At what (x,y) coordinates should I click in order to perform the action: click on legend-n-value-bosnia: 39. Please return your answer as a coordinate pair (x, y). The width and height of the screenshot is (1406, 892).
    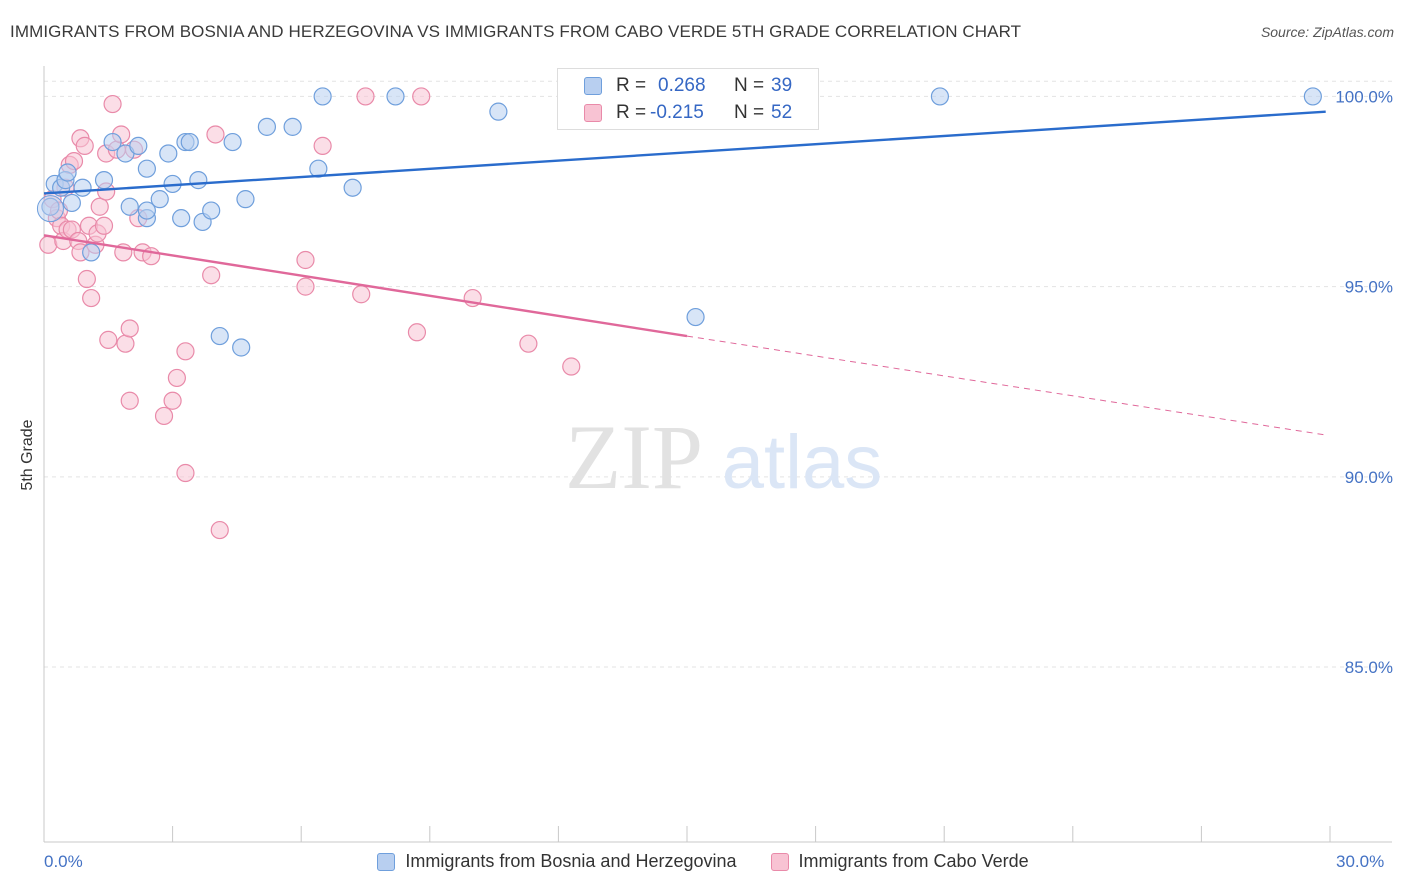
    Looking at the image, I should click on (782, 85).